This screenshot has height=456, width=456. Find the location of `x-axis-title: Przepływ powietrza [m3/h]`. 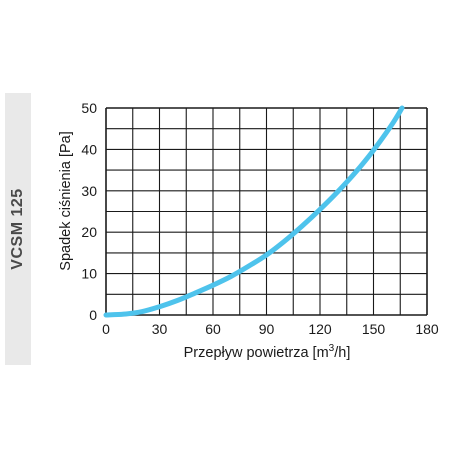

x-axis-title: Przepływ powietrza [m3/h] is located at coordinates (267, 352).